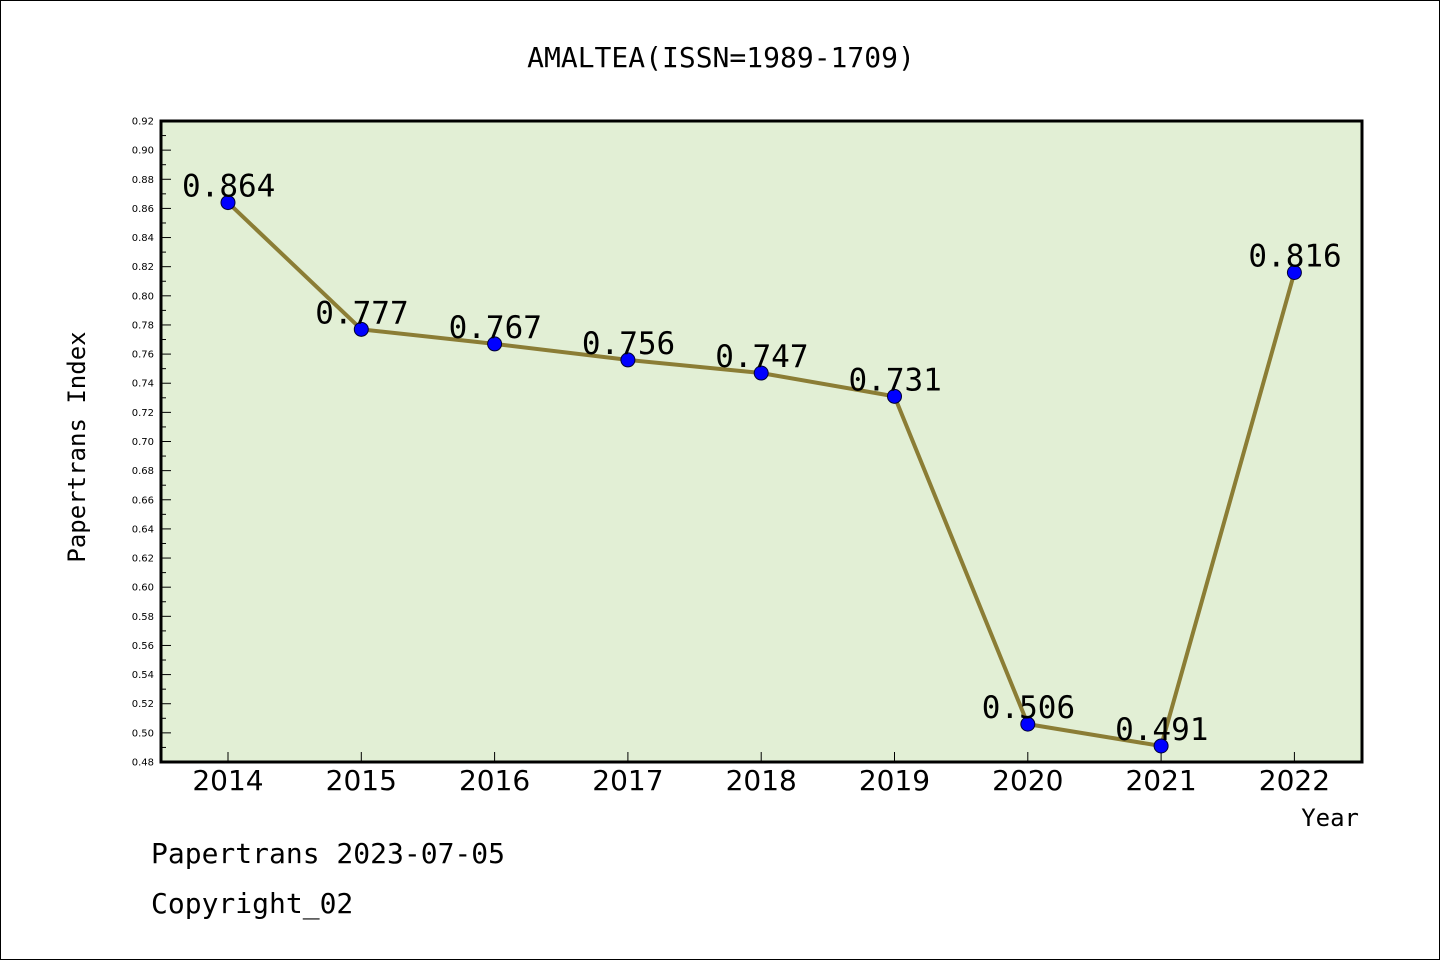 This screenshot has height=961, width=1440. Describe the element at coordinates (143, 763) in the screenshot. I see `y-tick-label: 0.48` at that location.